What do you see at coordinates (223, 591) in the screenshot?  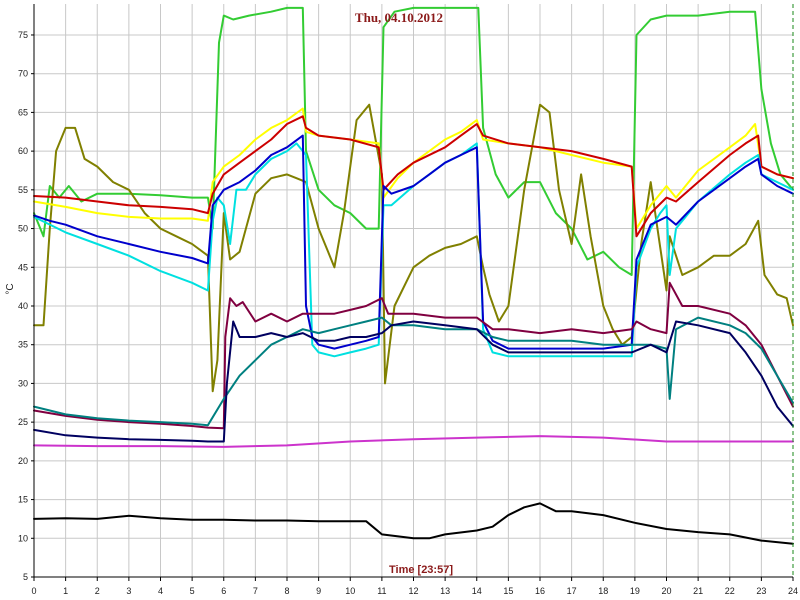 I see `x-tick-label-6: 6` at bounding box center [223, 591].